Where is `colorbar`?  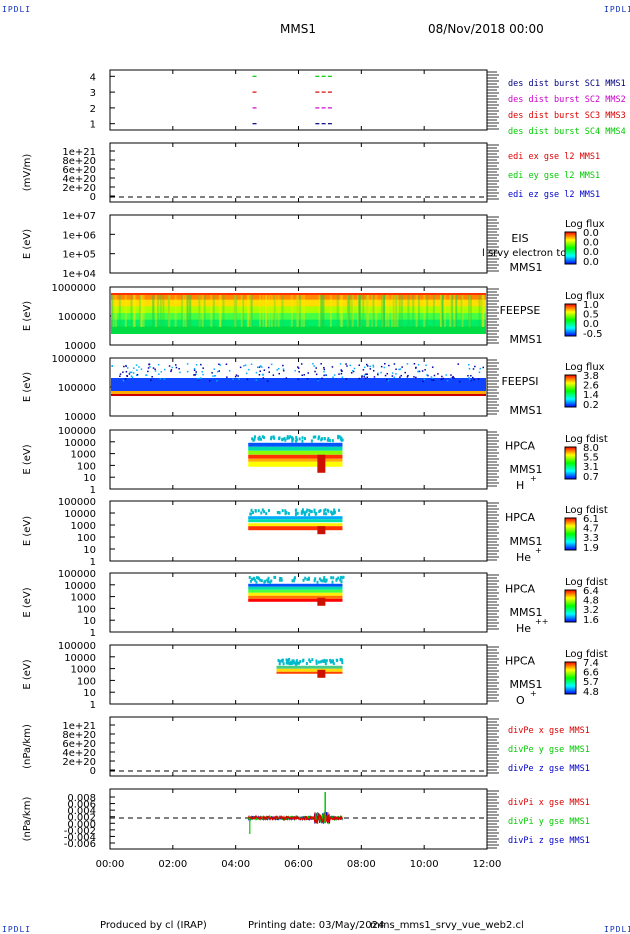 colorbar is located at coordinates (570, 678).